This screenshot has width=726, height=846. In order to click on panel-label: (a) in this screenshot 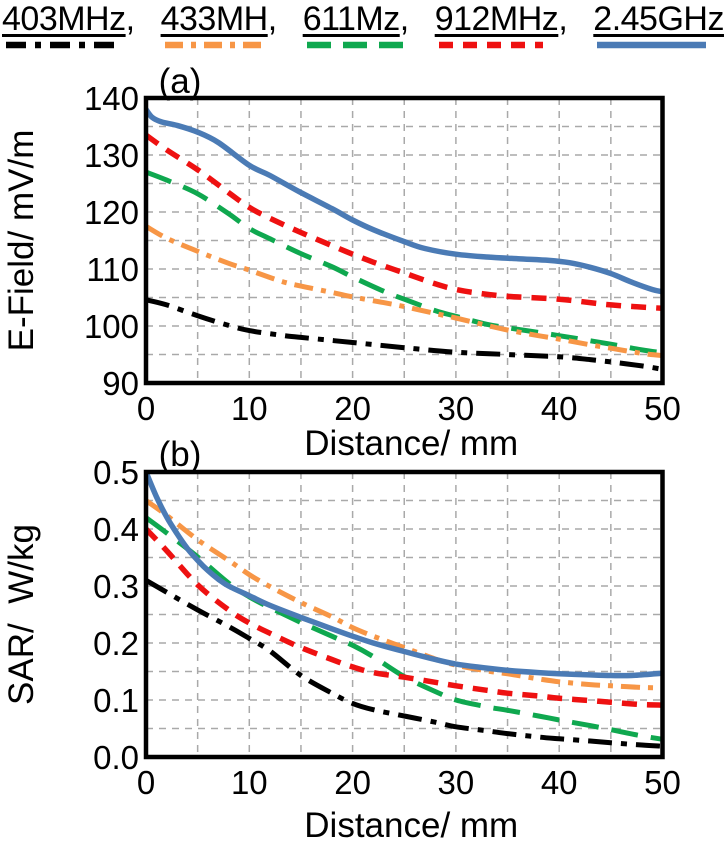, I will do `click(180, 81)`.